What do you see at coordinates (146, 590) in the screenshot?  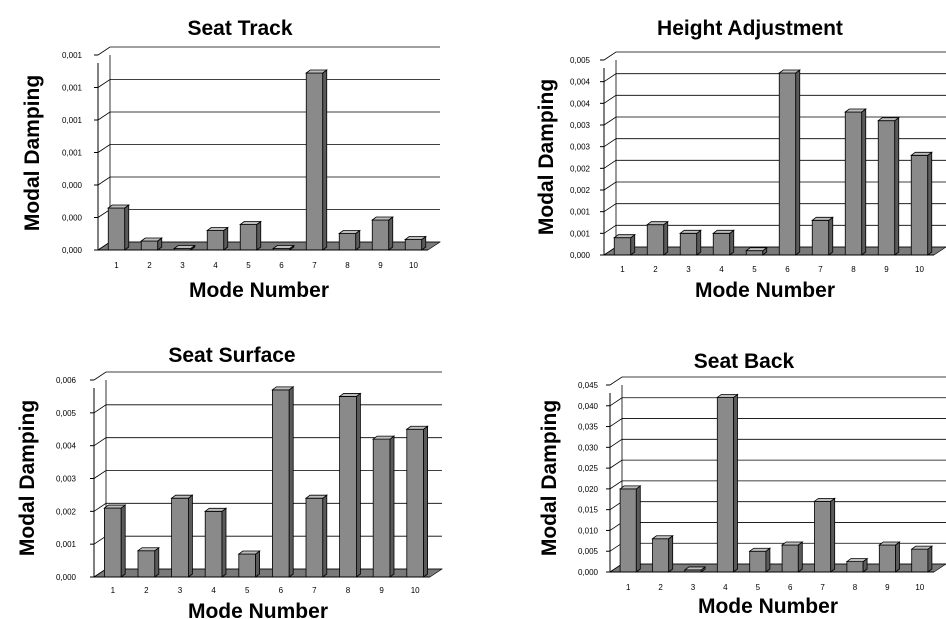 I see `x-tick-label: 2` at bounding box center [146, 590].